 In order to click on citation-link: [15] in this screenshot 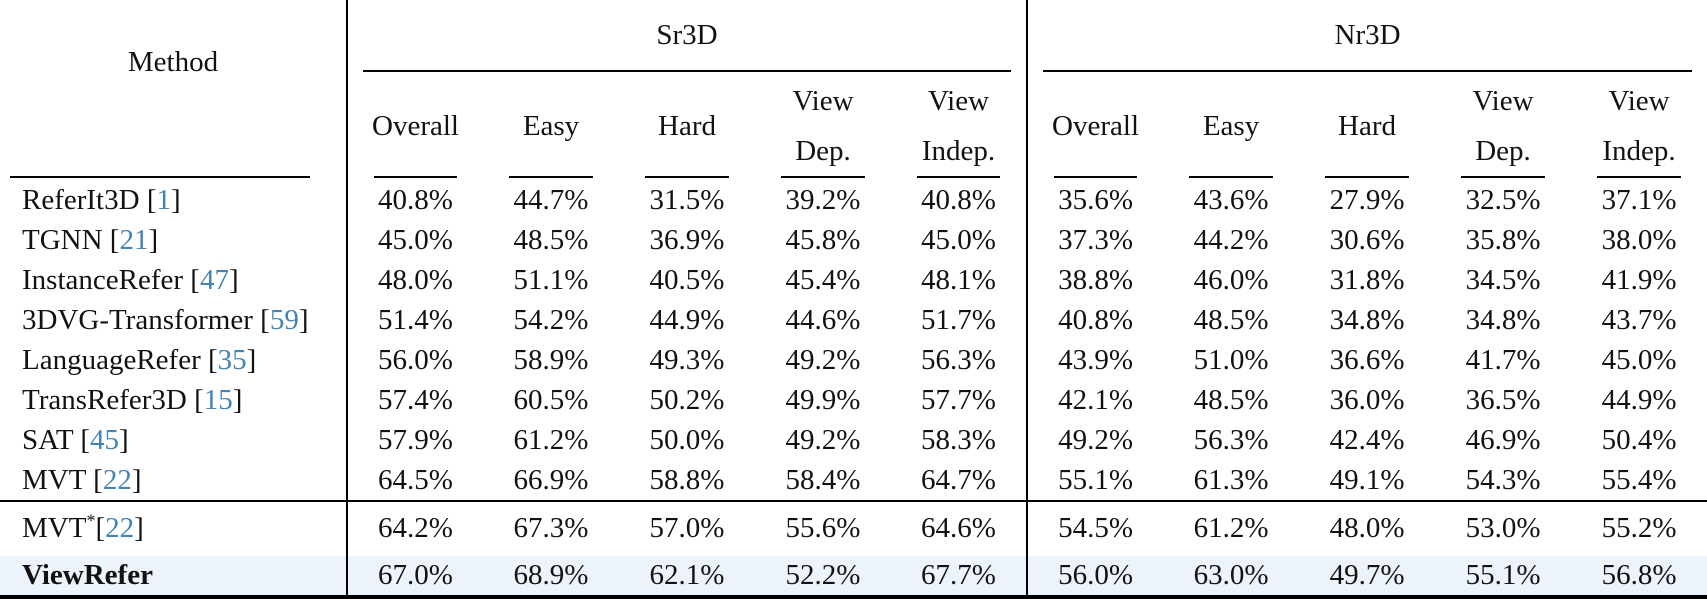, I will do `click(218, 400)`.